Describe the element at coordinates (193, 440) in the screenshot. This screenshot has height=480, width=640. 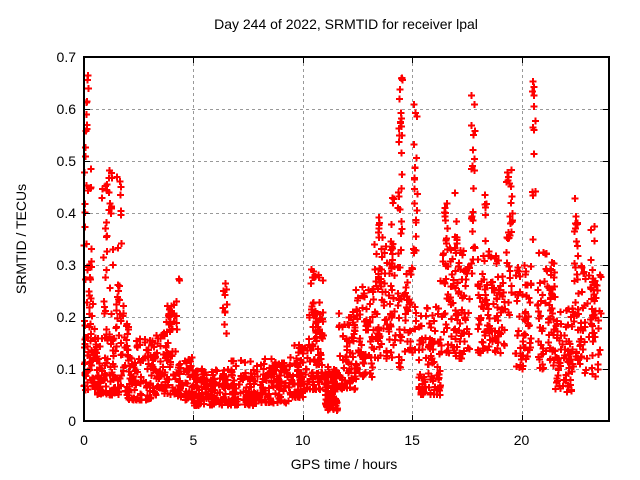
I see `x-tick-label: 5` at that location.